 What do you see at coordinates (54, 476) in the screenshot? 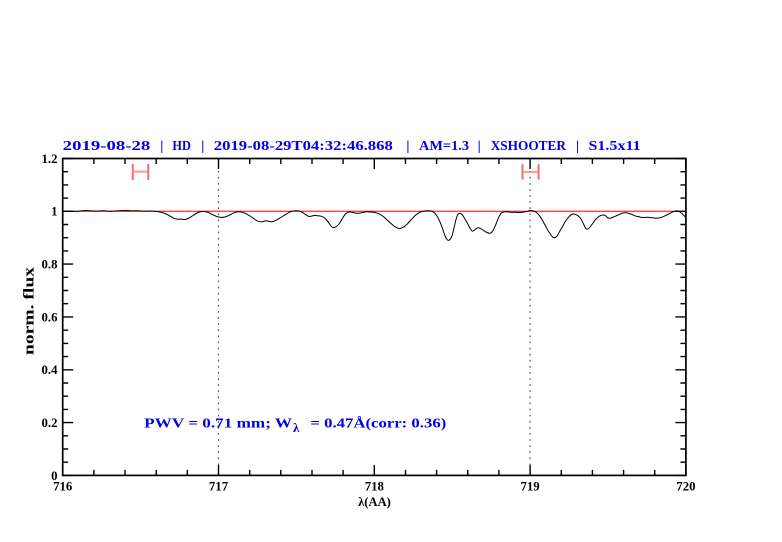
I see `svg-text: 0` at bounding box center [54, 476].